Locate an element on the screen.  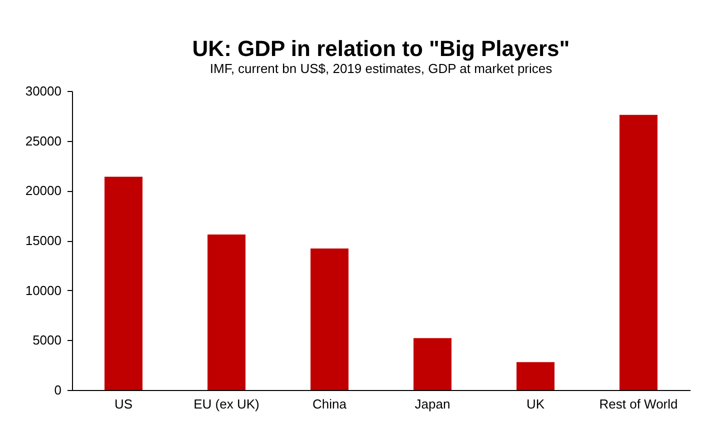
chart-title: UK: GDP in relation to "Big Players" is located at coordinates (381, 48).